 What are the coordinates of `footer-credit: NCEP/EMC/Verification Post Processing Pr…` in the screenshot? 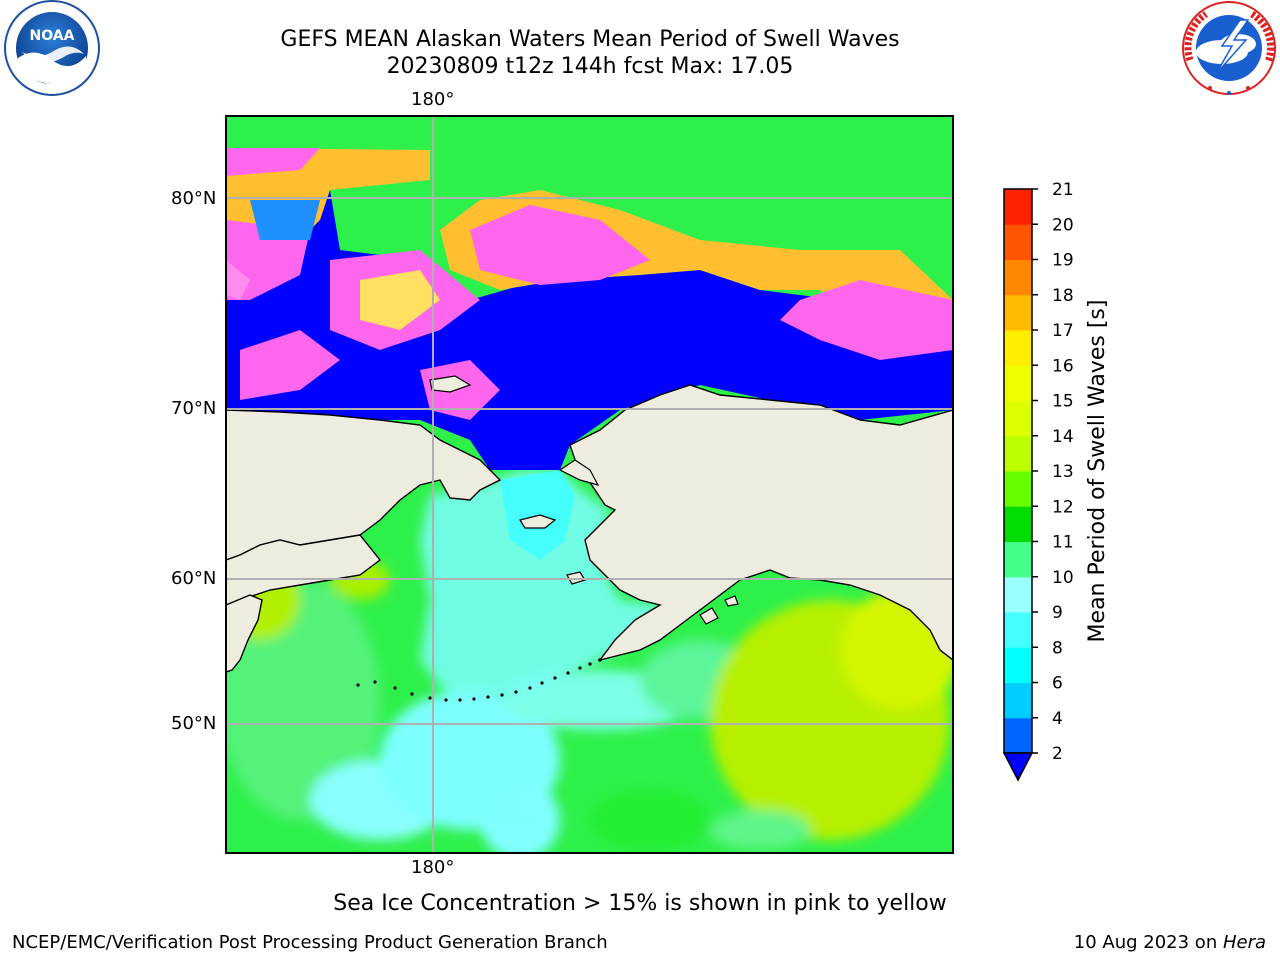 It's located at (310, 942).